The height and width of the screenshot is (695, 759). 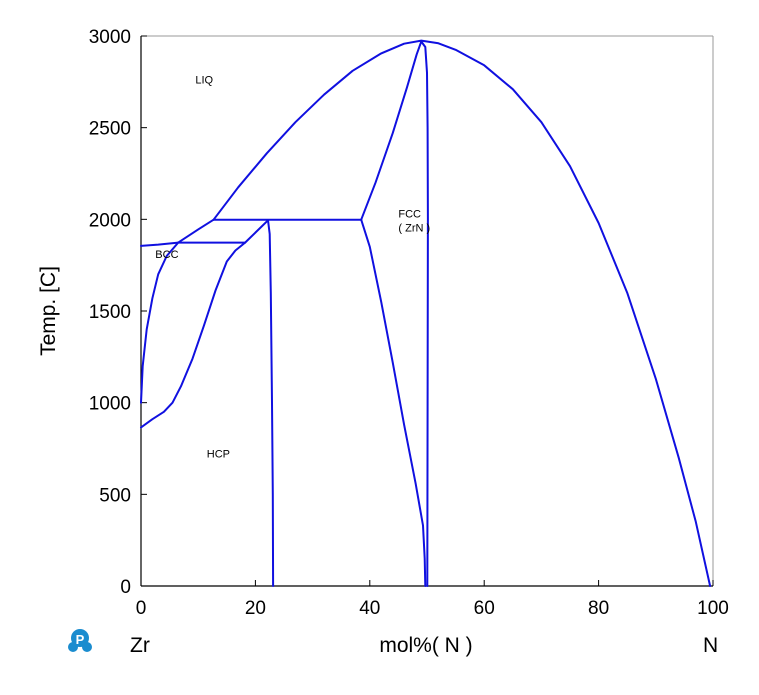 I want to click on logo-icon-circle, so click(x=80, y=638).